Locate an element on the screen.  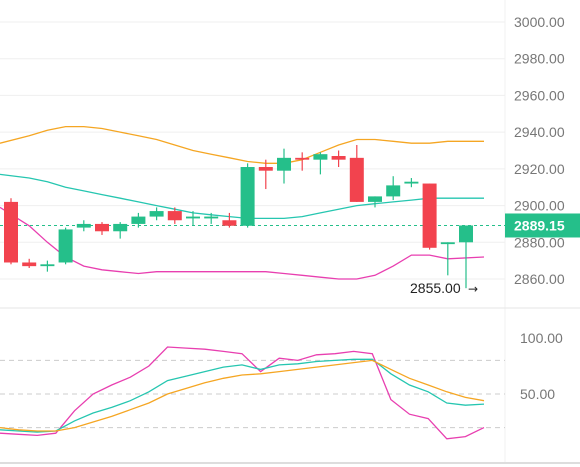
price-tick-label: 2920.00 is located at coordinates (539, 169).